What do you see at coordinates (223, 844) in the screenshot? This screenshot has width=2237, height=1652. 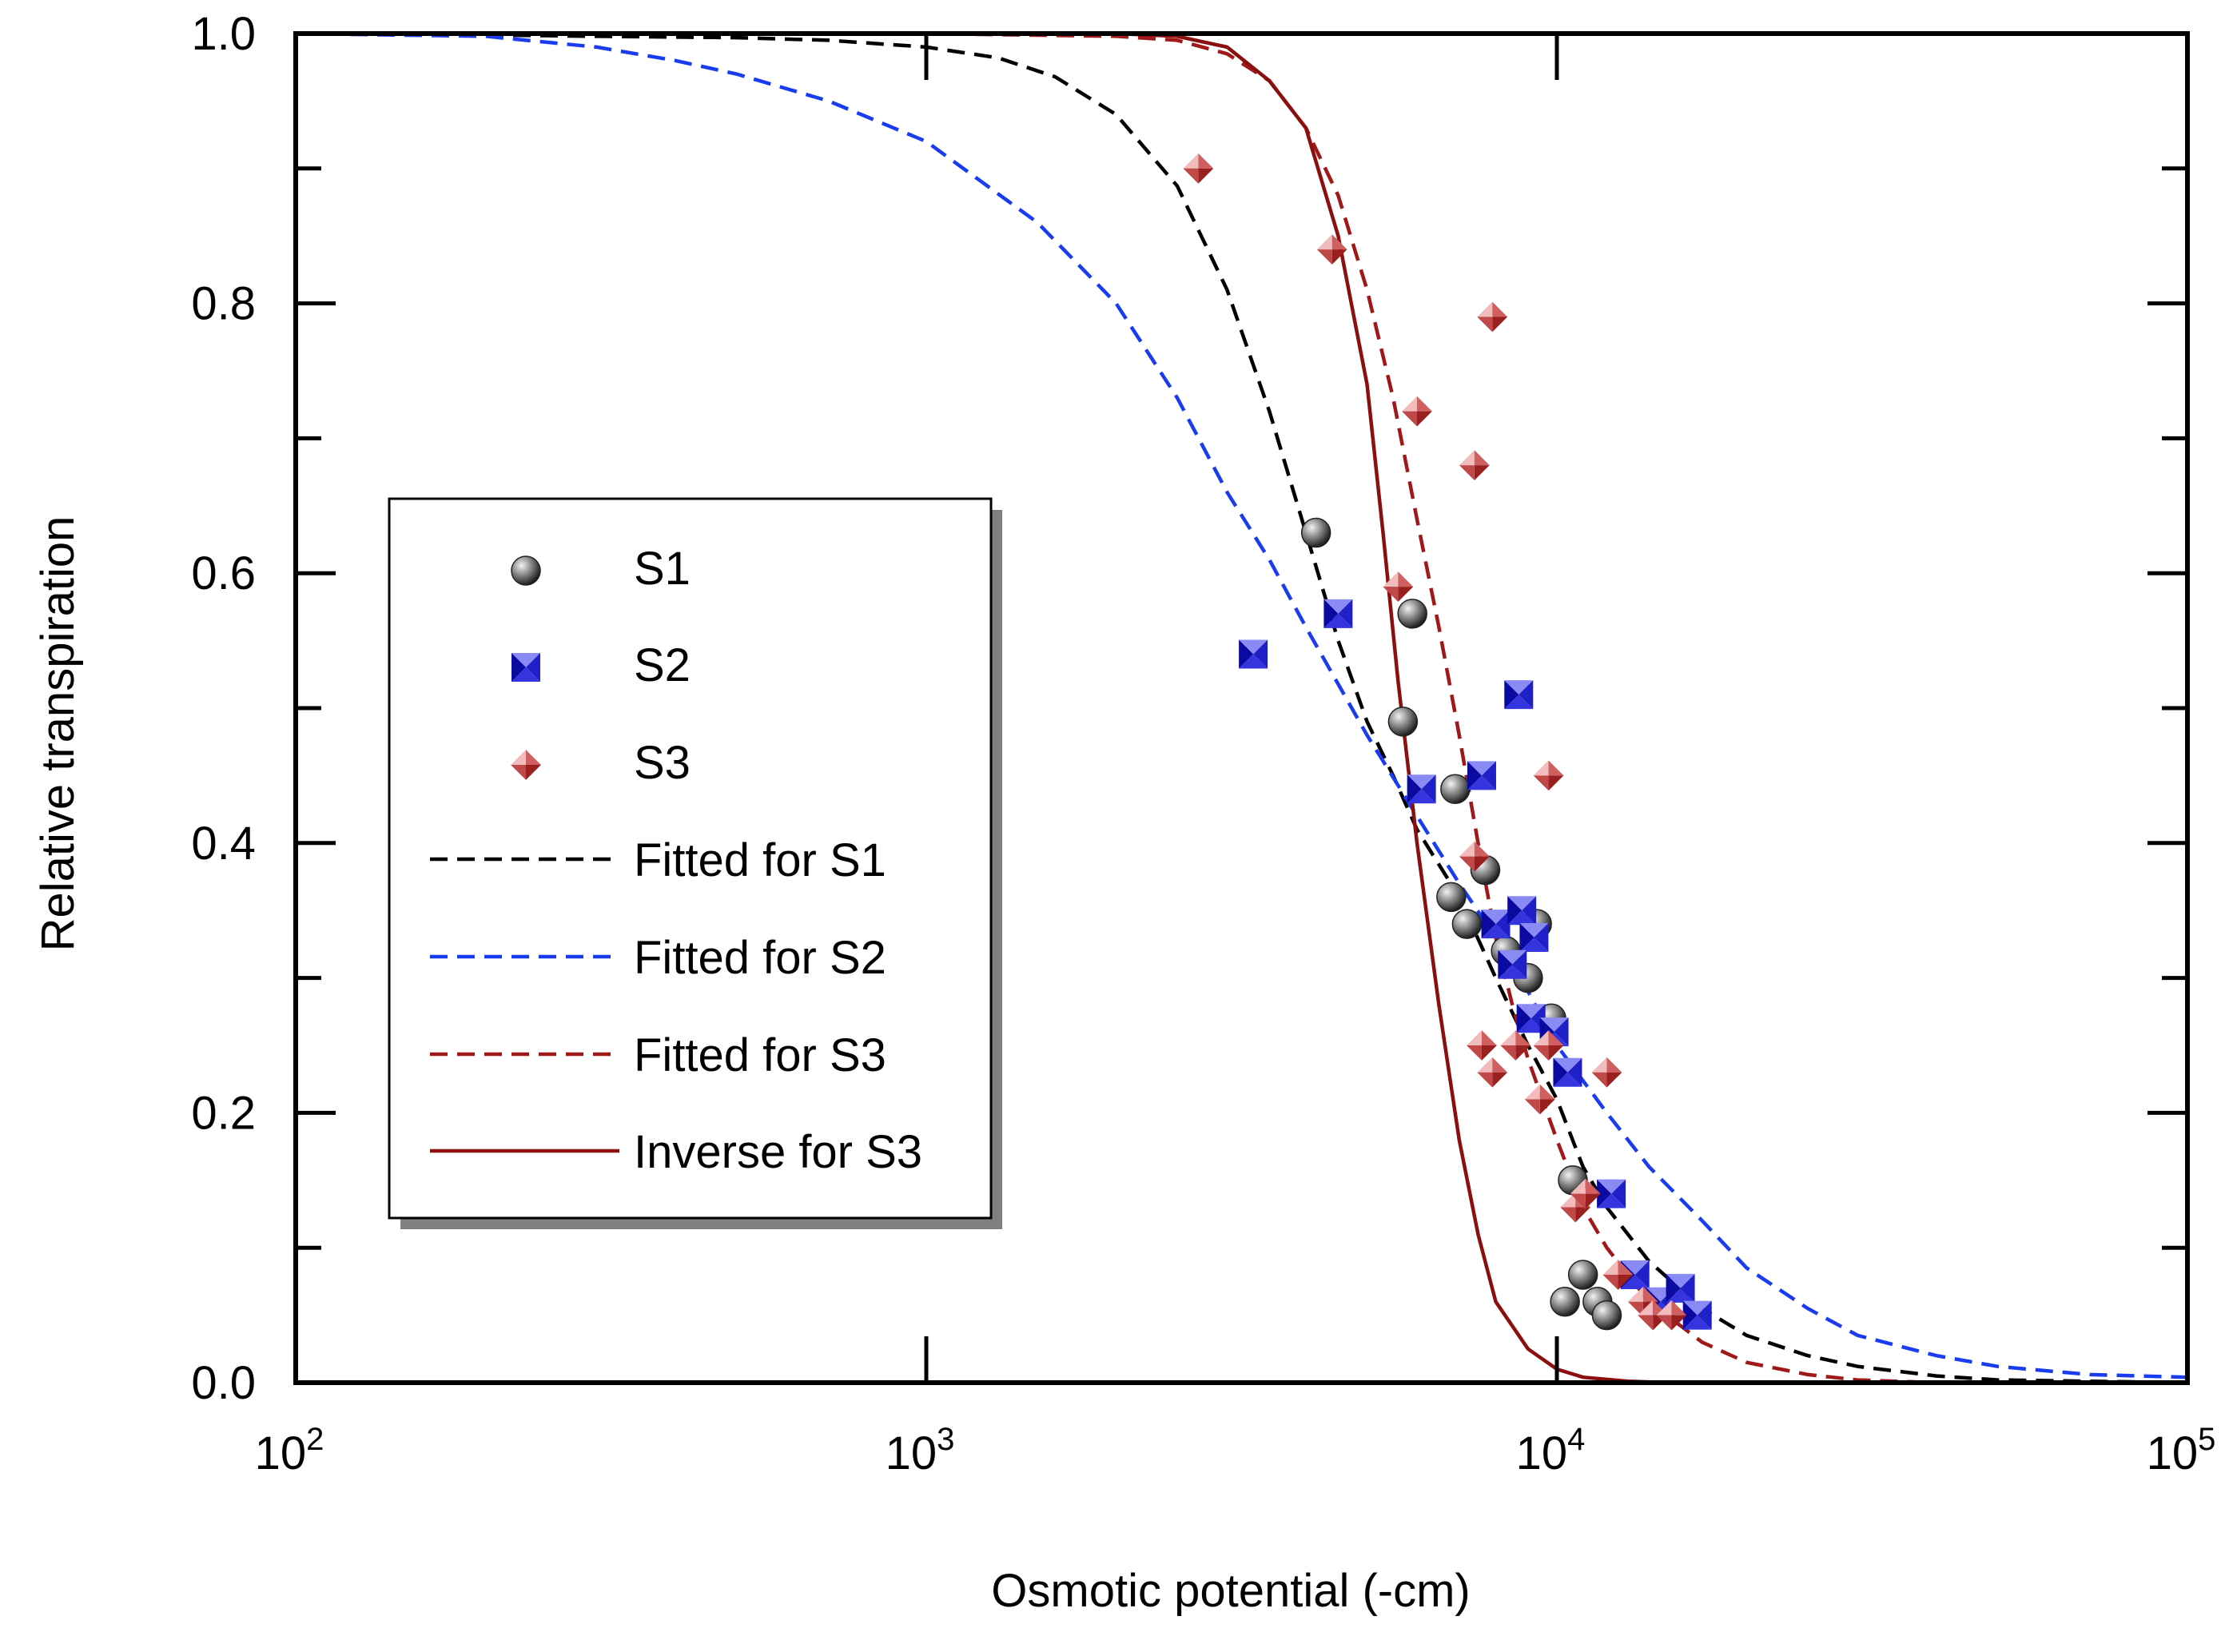 I see `y-tick-label: 0.4` at bounding box center [223, 844].